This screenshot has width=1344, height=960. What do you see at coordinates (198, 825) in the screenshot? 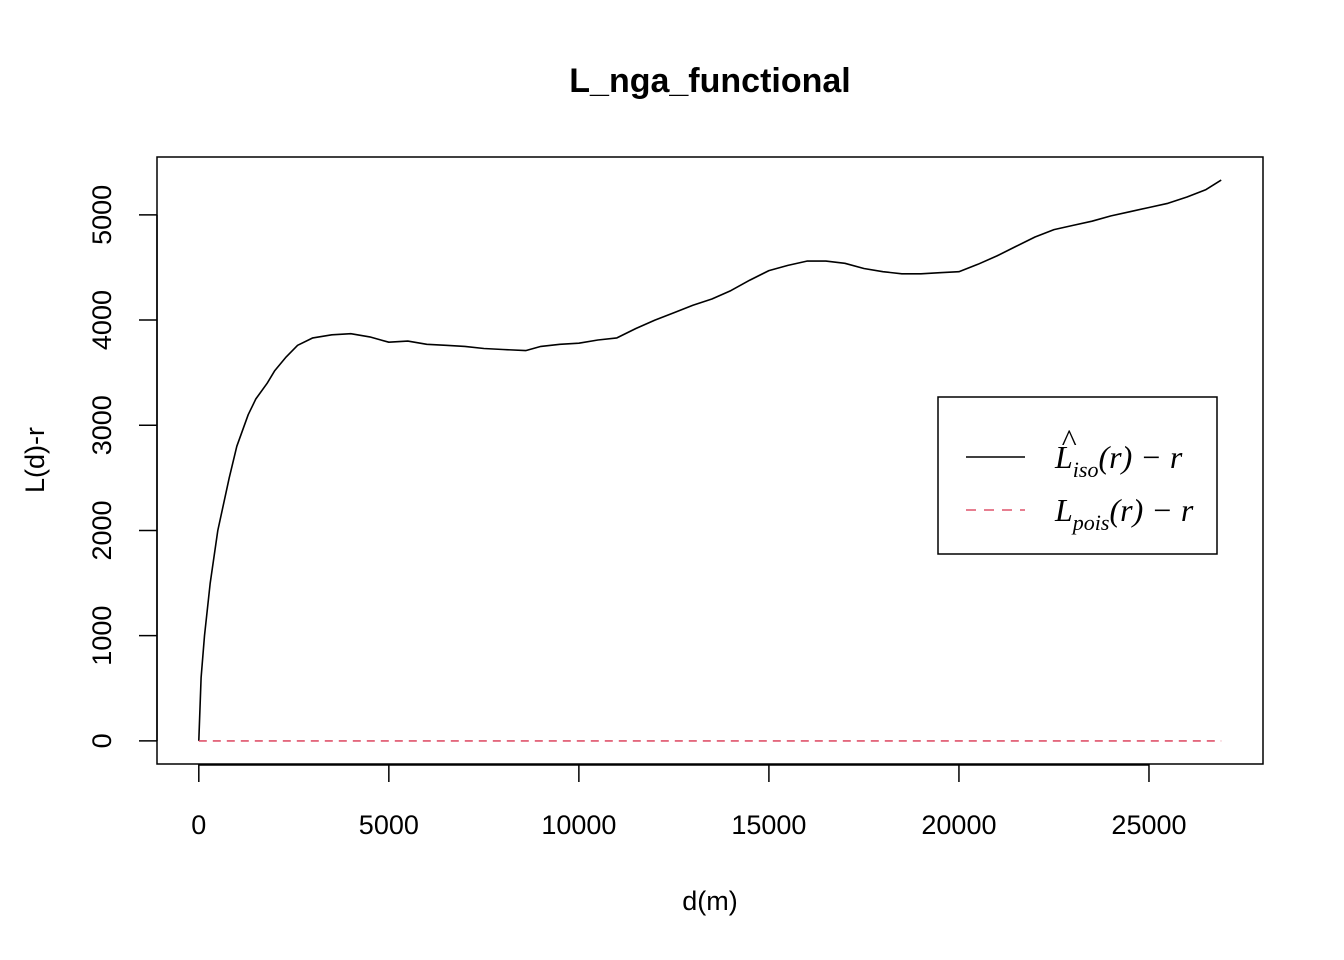
I see `x-tick-label: 0` at bounding box center [198, 825].